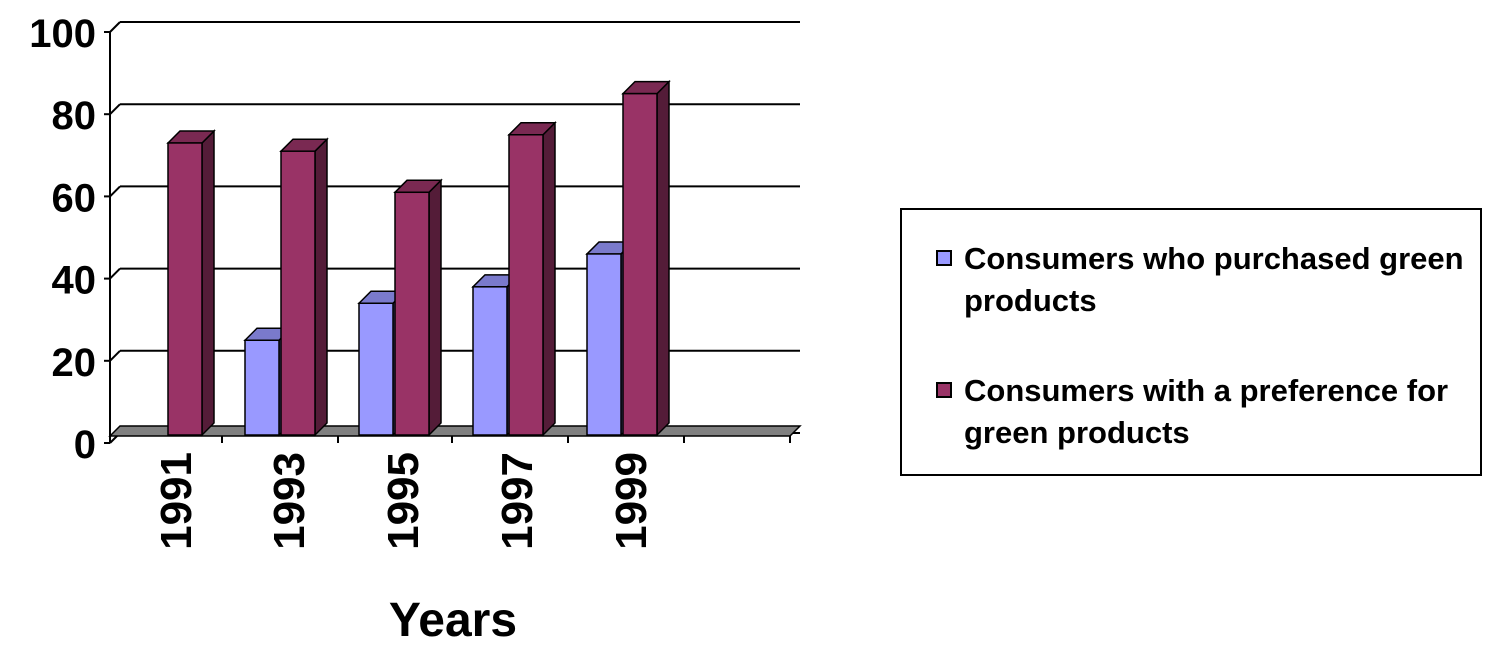 Image resolution: width=1488 pixels, height=646 pixels. Describe the element at coordinates (1214, 279) in the screenshot. I see `legend-label-purchased: Consumers who purchased green products` at that location.